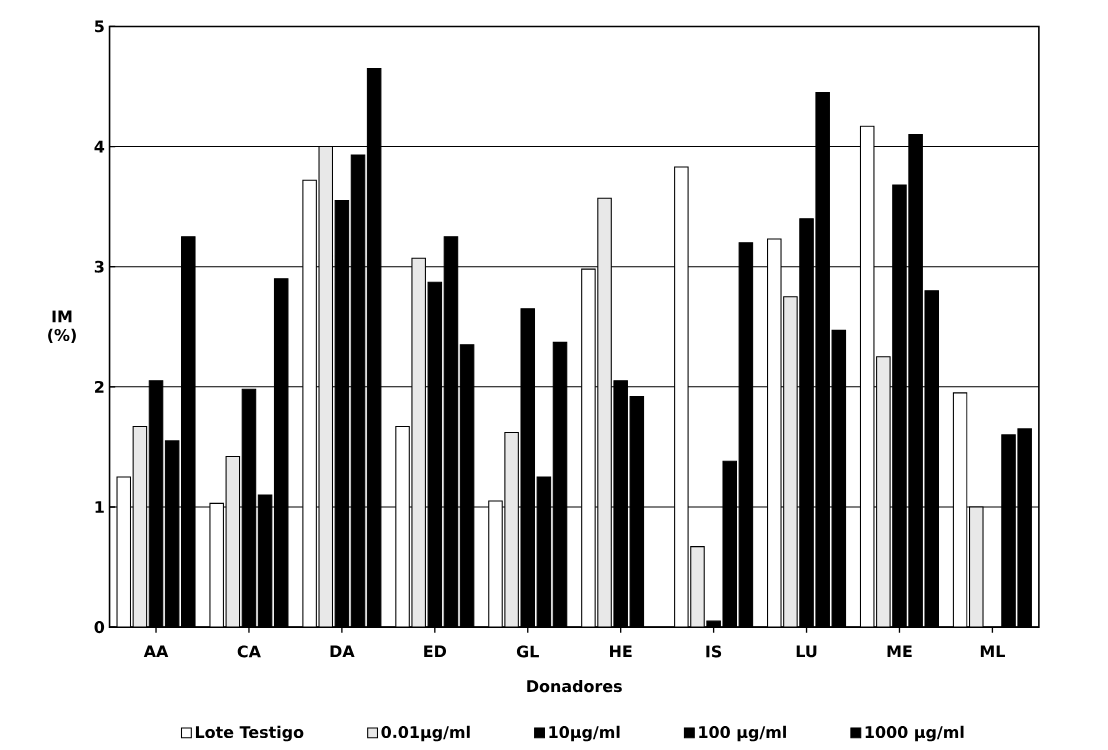 Image resolution: width=1108 pixels, height=750 pixels. Describe the element at coordinates (899, 651) in the screenshot. I see `x-tick-label: ME` at that location.